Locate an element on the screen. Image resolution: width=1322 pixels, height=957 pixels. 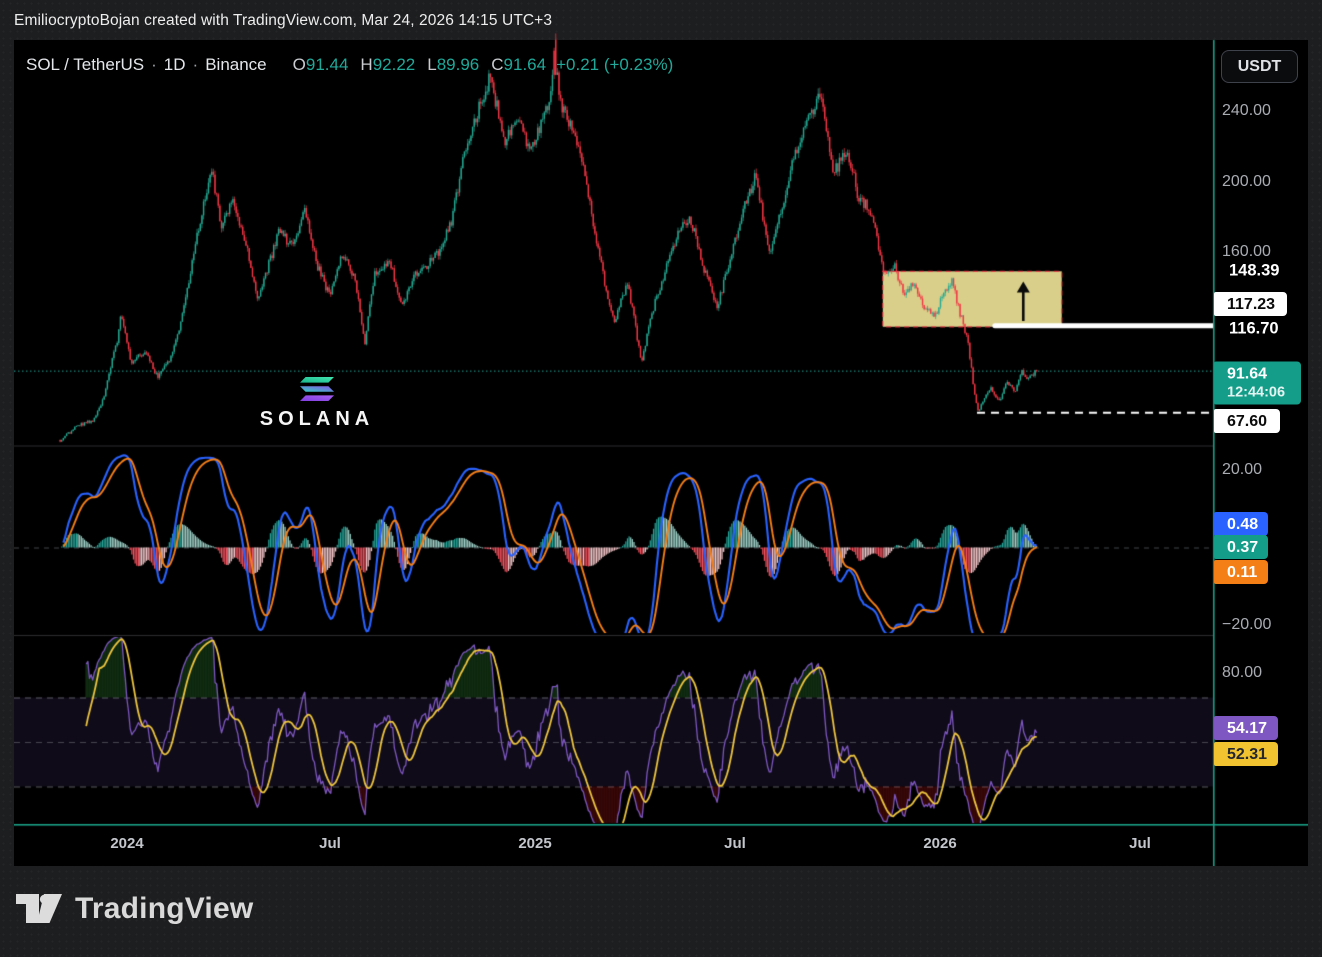
price-badge: 52.31 is located at coordinates (1246, 754).